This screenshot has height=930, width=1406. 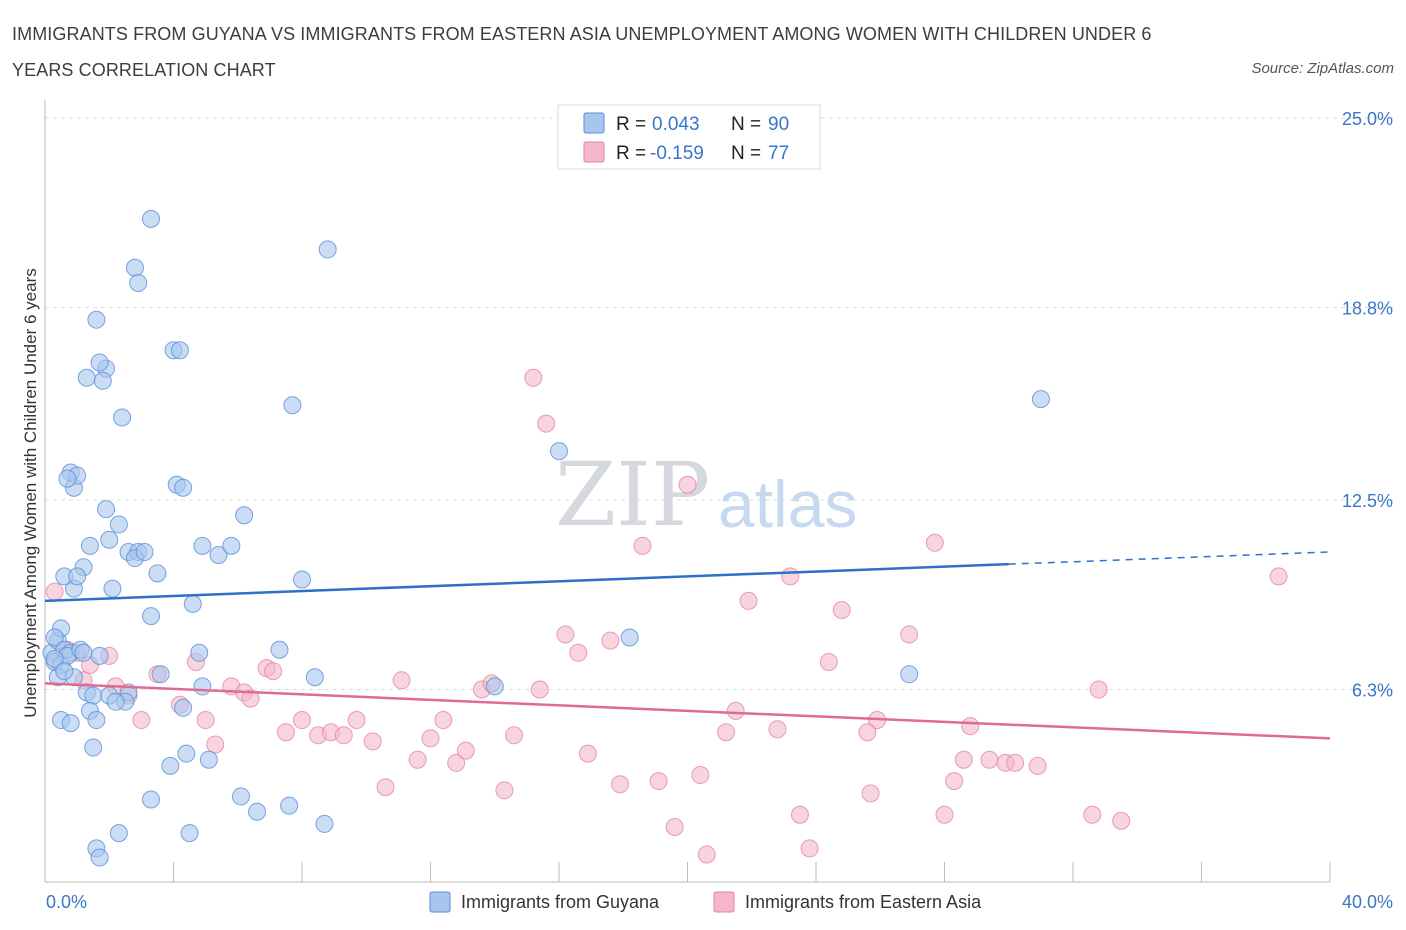 What do you see at coordinates (631, 153) in the screenshot?
I see `legend-r-label-2: R =` at bounding box center [631, 153].